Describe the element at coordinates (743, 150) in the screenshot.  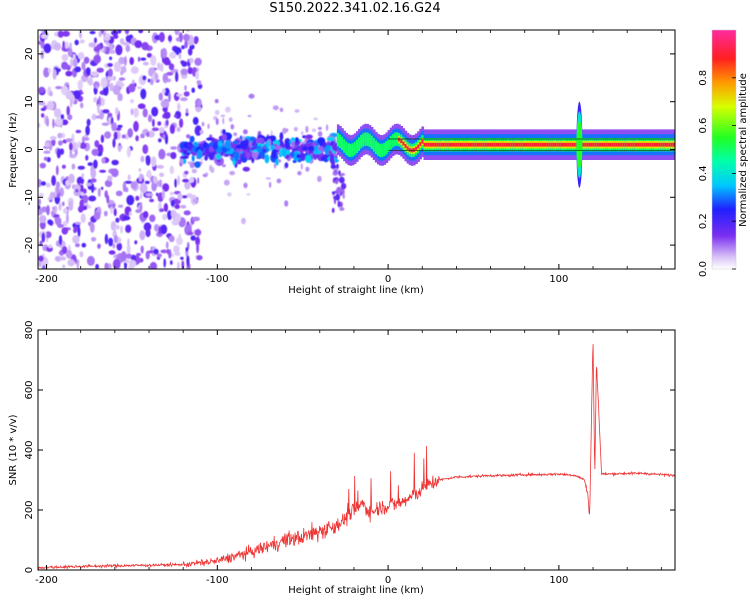
I see `colorbar-label: Normalized spectral amplitude` at that location.